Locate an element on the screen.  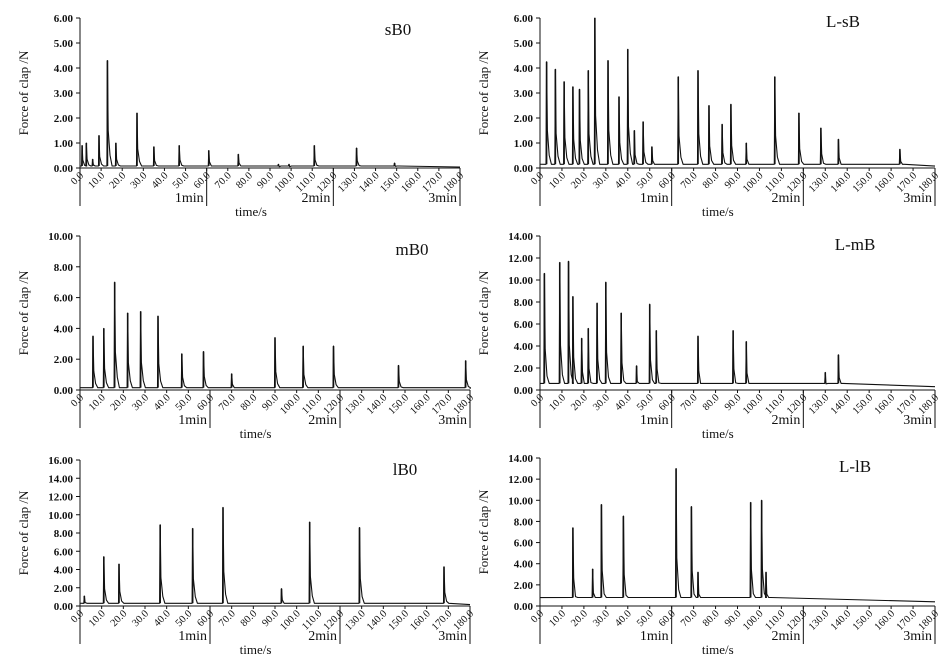
chart-title: sB0 is located at coordinates (398, 29).